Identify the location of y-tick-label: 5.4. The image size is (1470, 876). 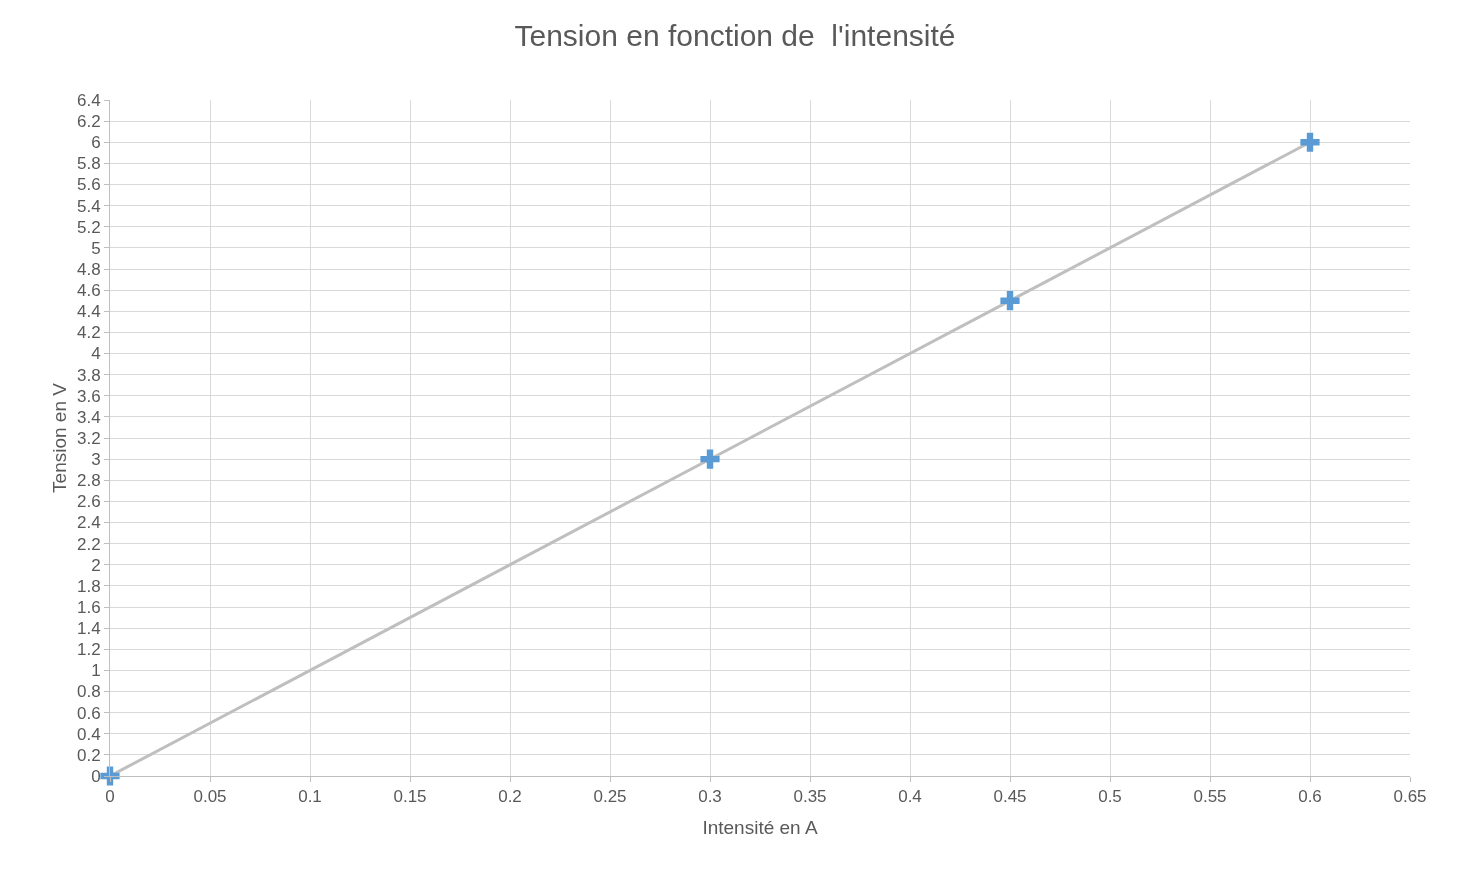
(88, 206).